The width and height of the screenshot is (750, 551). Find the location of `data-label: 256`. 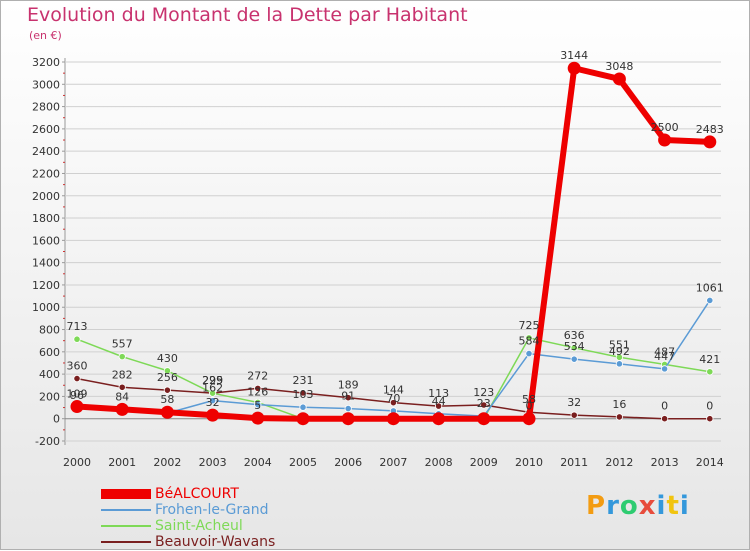

data-label: 256 is located at coordinates (167, 377).